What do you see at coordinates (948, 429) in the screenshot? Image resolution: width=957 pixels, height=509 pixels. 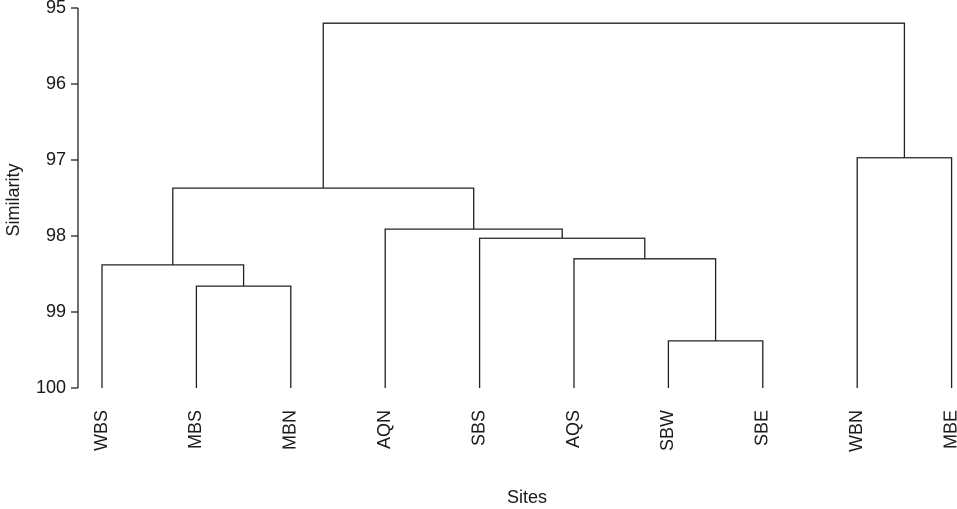 I see `leaf-label: MBE` at bounding box center [948, 429].